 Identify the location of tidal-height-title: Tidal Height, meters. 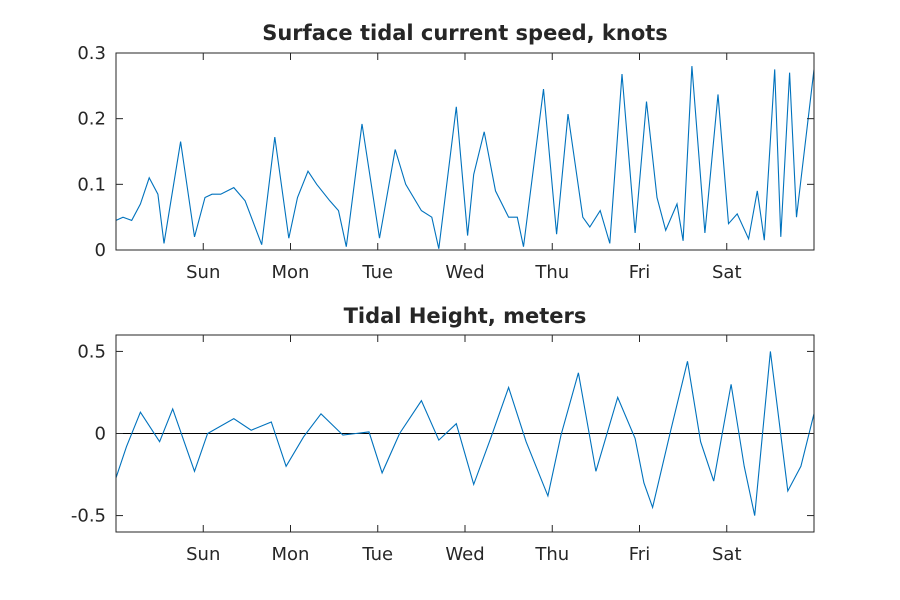
(465, 316).